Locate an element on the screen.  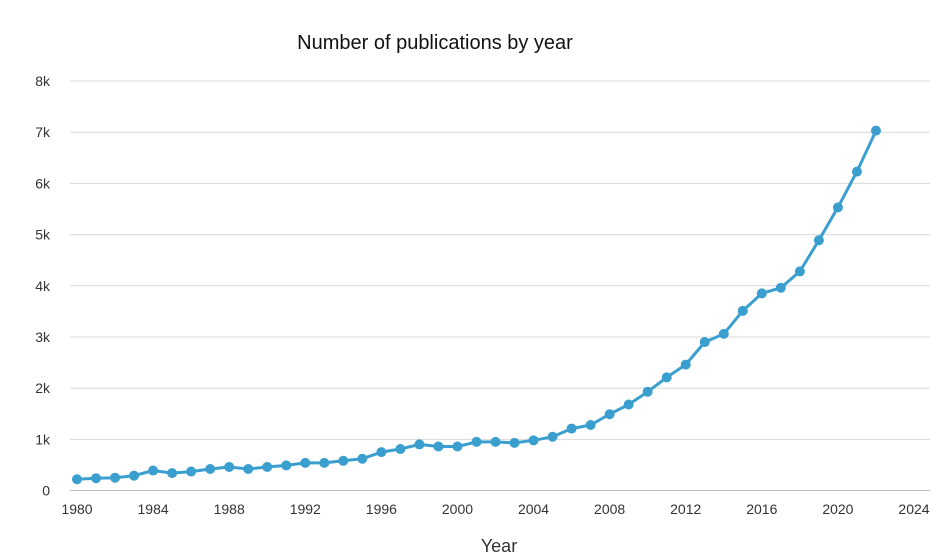
y-tick-label: 6k is located at coordinates (43, 183).